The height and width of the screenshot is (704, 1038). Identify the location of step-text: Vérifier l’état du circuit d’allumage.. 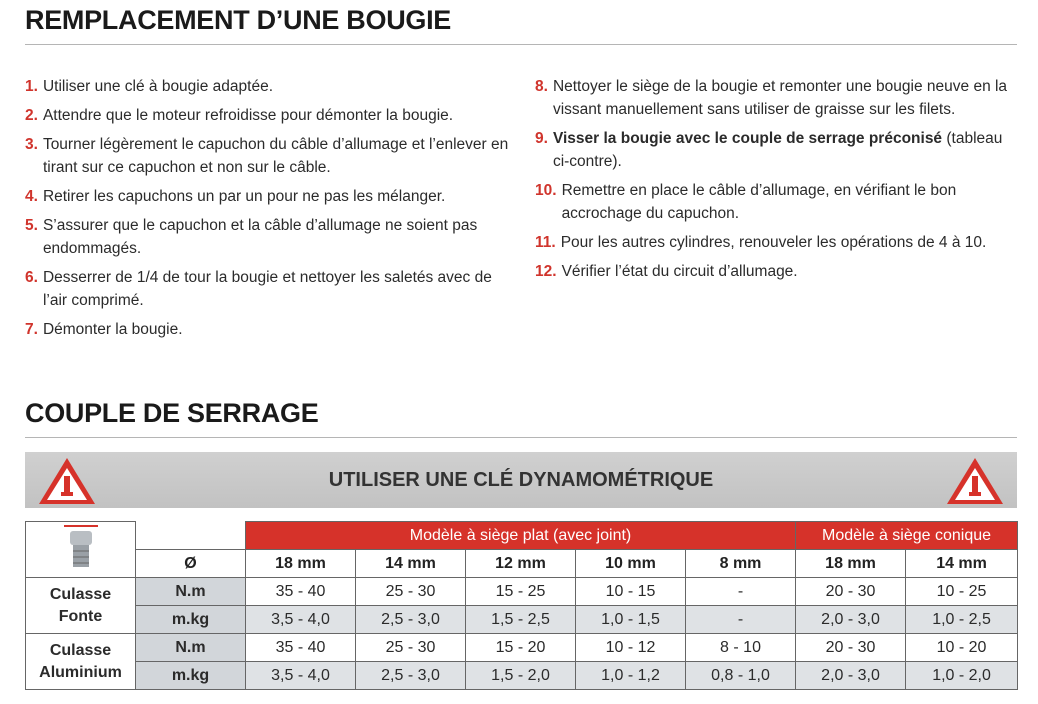
(680, 271).